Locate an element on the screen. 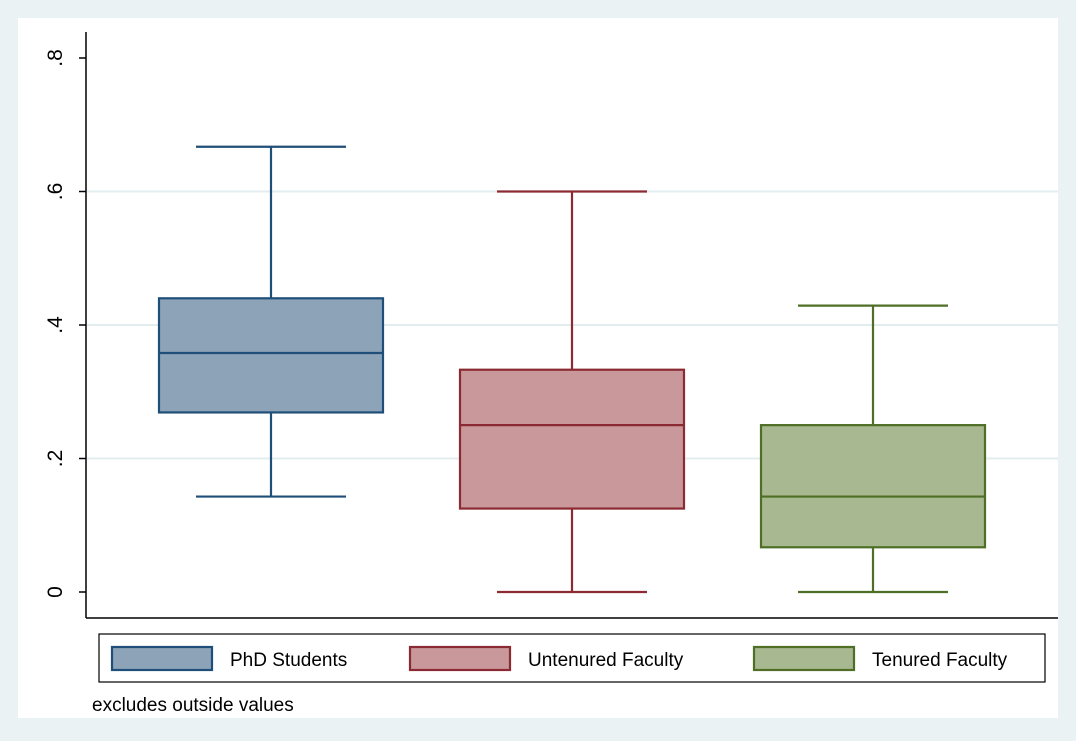 This screenshot has width=1076, height=741. box-tenured-faculty is located at coordinates (873, 449).